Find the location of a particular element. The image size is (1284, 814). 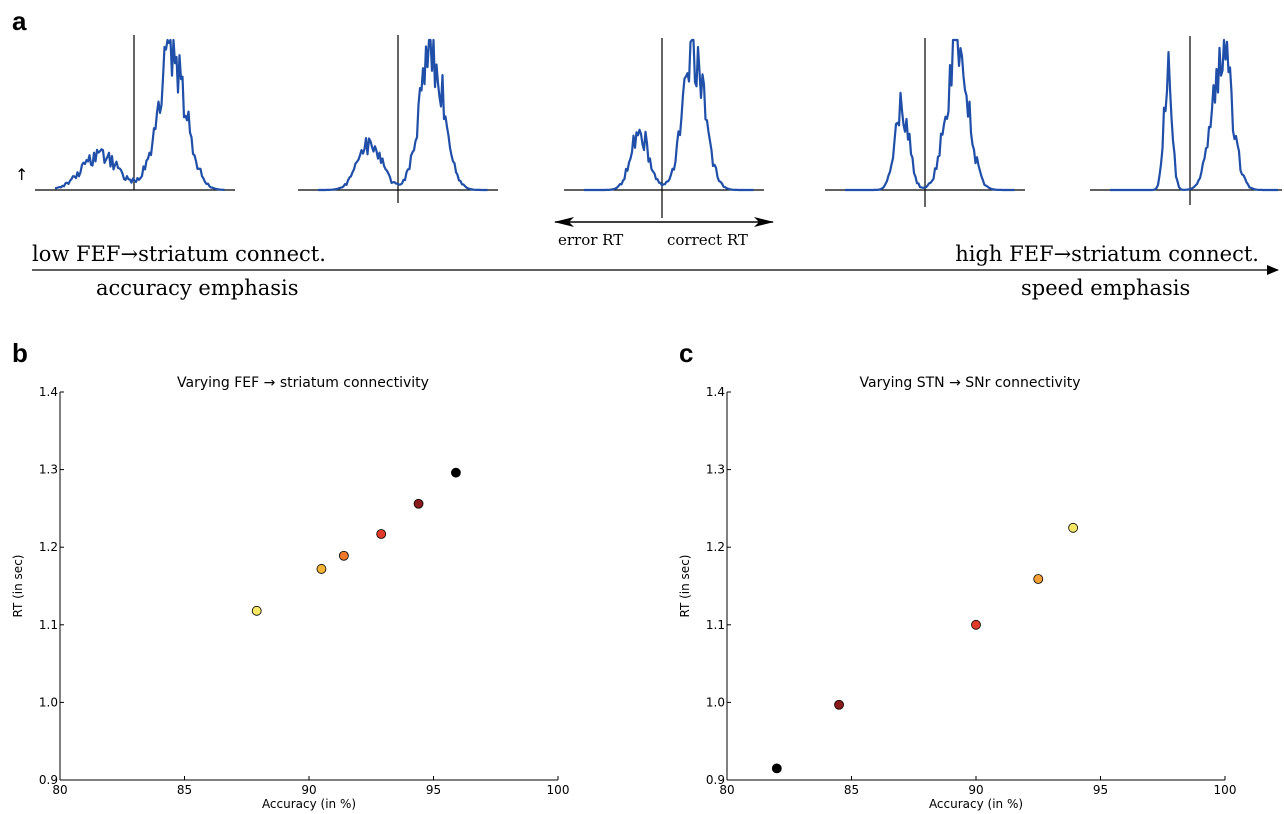

panel-a-label: a is located at coordinates (19, 21).